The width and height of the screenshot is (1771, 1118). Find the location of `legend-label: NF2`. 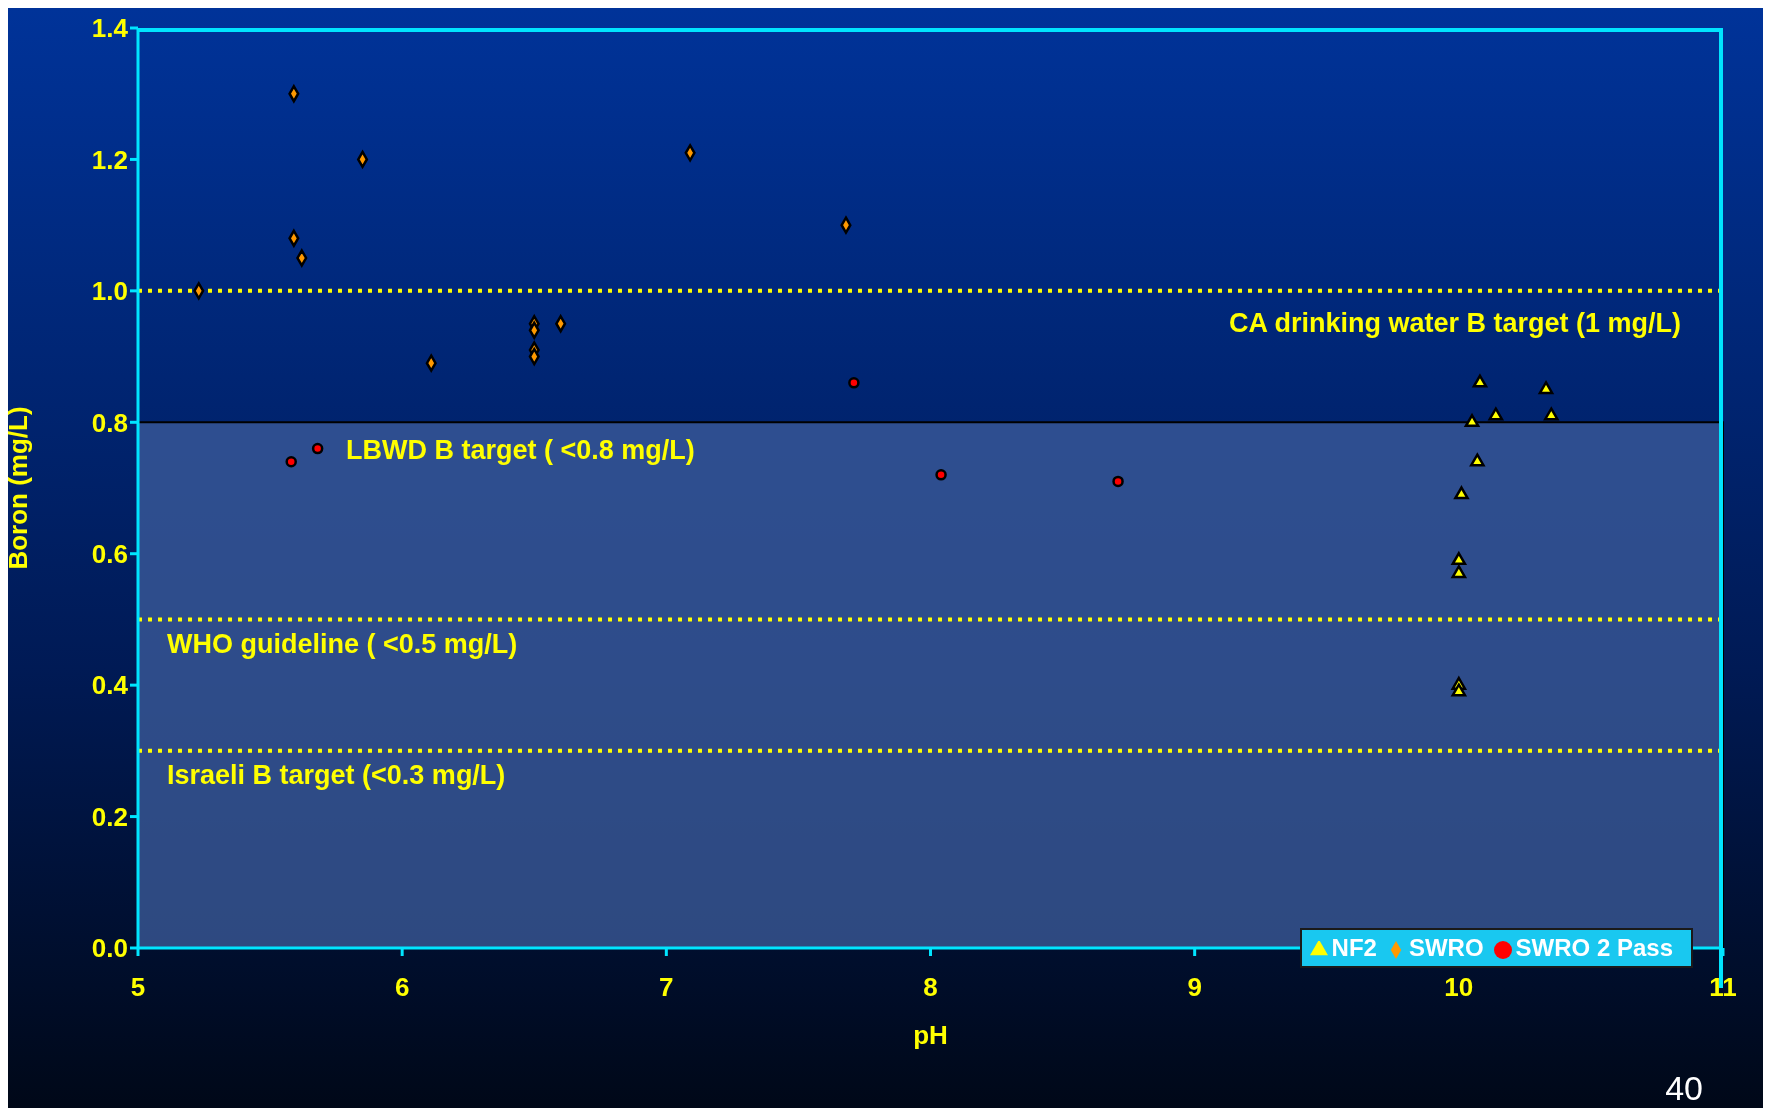

legend-label: NF2 is located at coordinates (1354, 947).